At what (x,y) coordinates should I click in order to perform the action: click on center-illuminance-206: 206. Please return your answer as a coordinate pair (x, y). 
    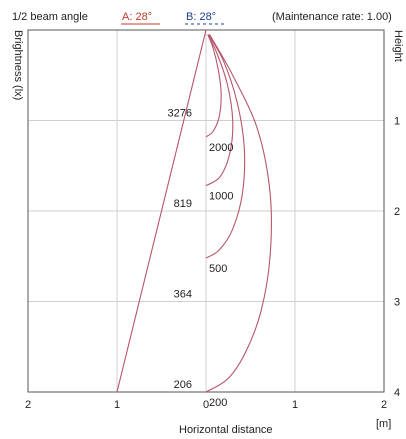
    Looking at the image, I should click on (183, 385).